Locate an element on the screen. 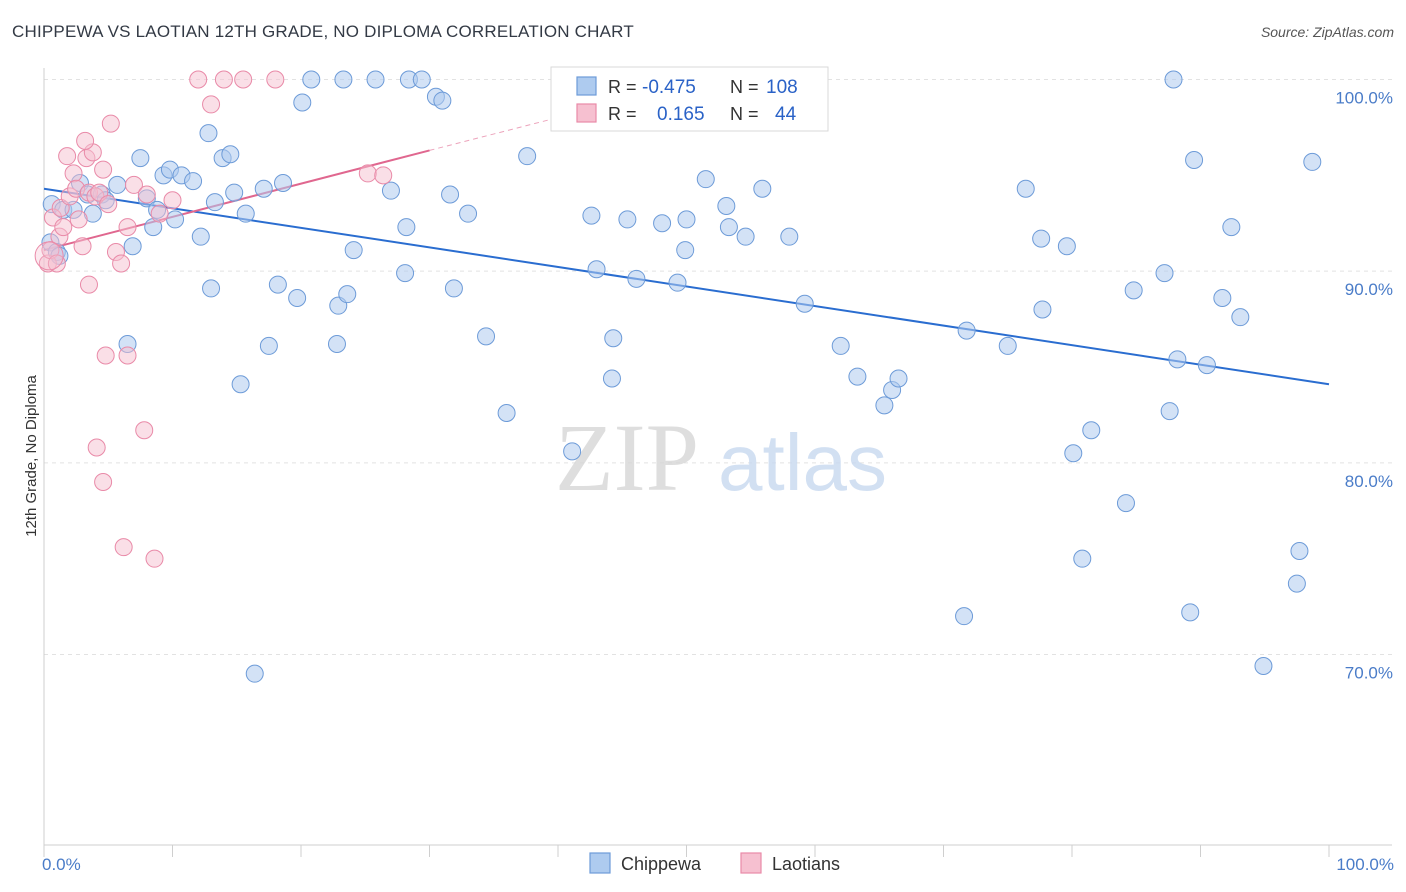  x-tick-label-0: 0.0% is located at coordinates (61, 864).